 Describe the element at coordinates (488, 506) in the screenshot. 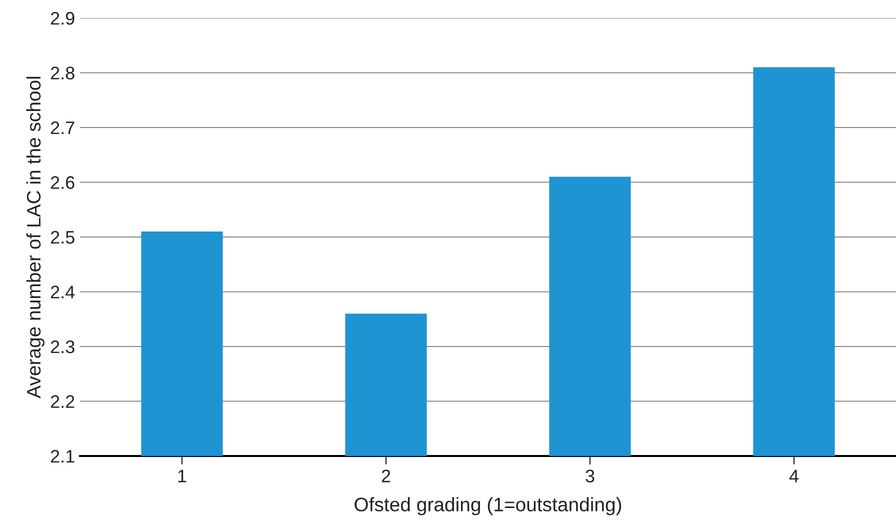

I see `x-axis-title: Ofsted grading (1=outstanding)` at that location.